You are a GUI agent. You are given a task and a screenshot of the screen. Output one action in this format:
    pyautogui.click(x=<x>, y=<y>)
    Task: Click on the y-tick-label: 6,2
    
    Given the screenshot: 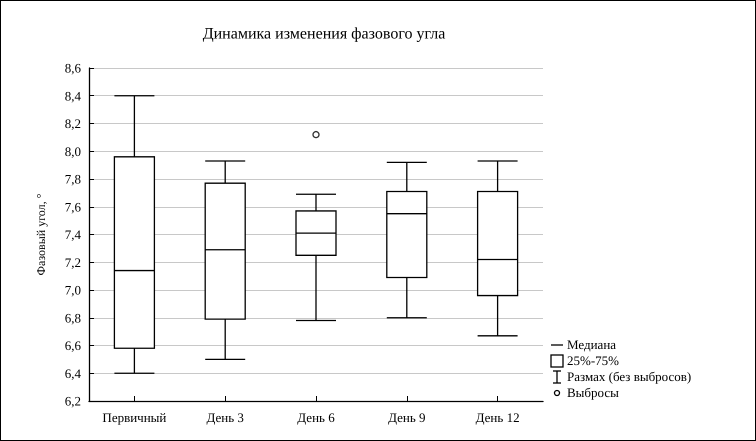 What is the action you would take?
    pyautogui.click(x=72, y=401)
    